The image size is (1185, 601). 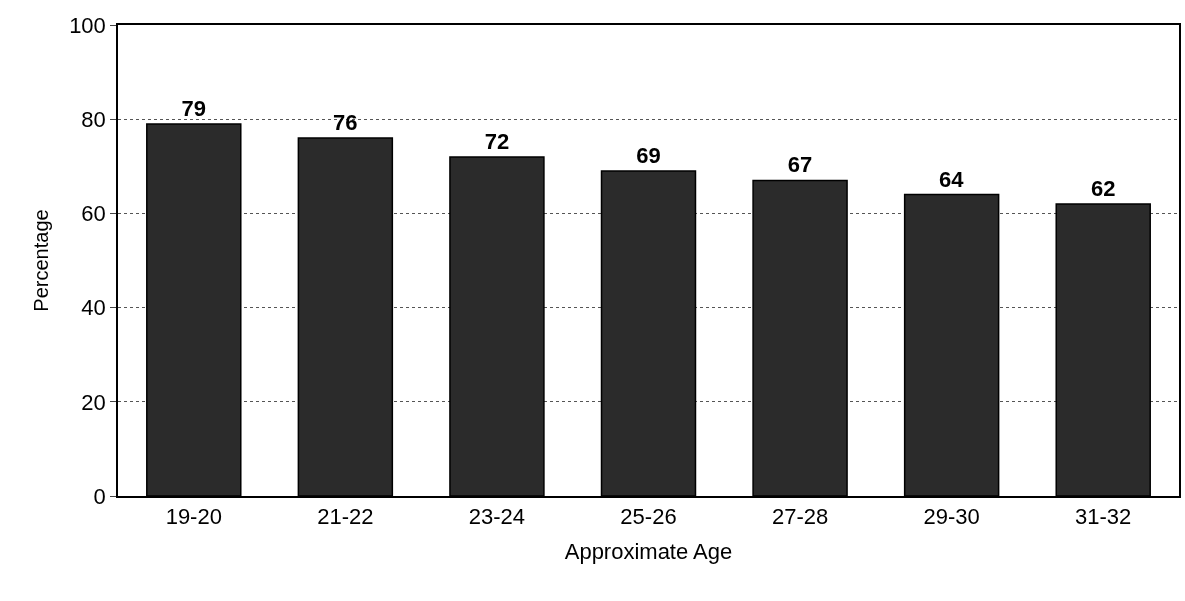 I want to click on data-label: 79, so click(x=194, y=108).